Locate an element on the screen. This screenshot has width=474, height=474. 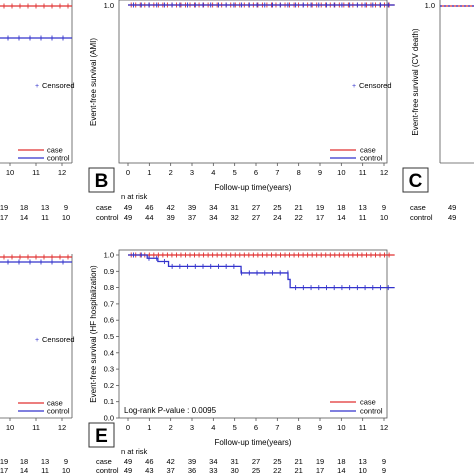
pe-risk-control-12: 9 is located at coordinates (384, 470).